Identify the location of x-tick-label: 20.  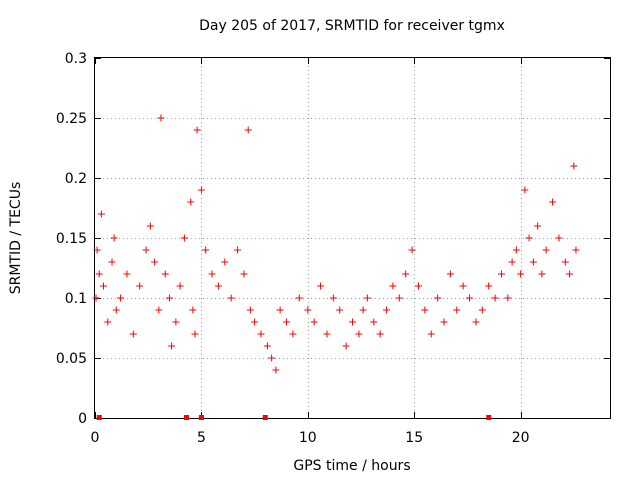
(521, 438).